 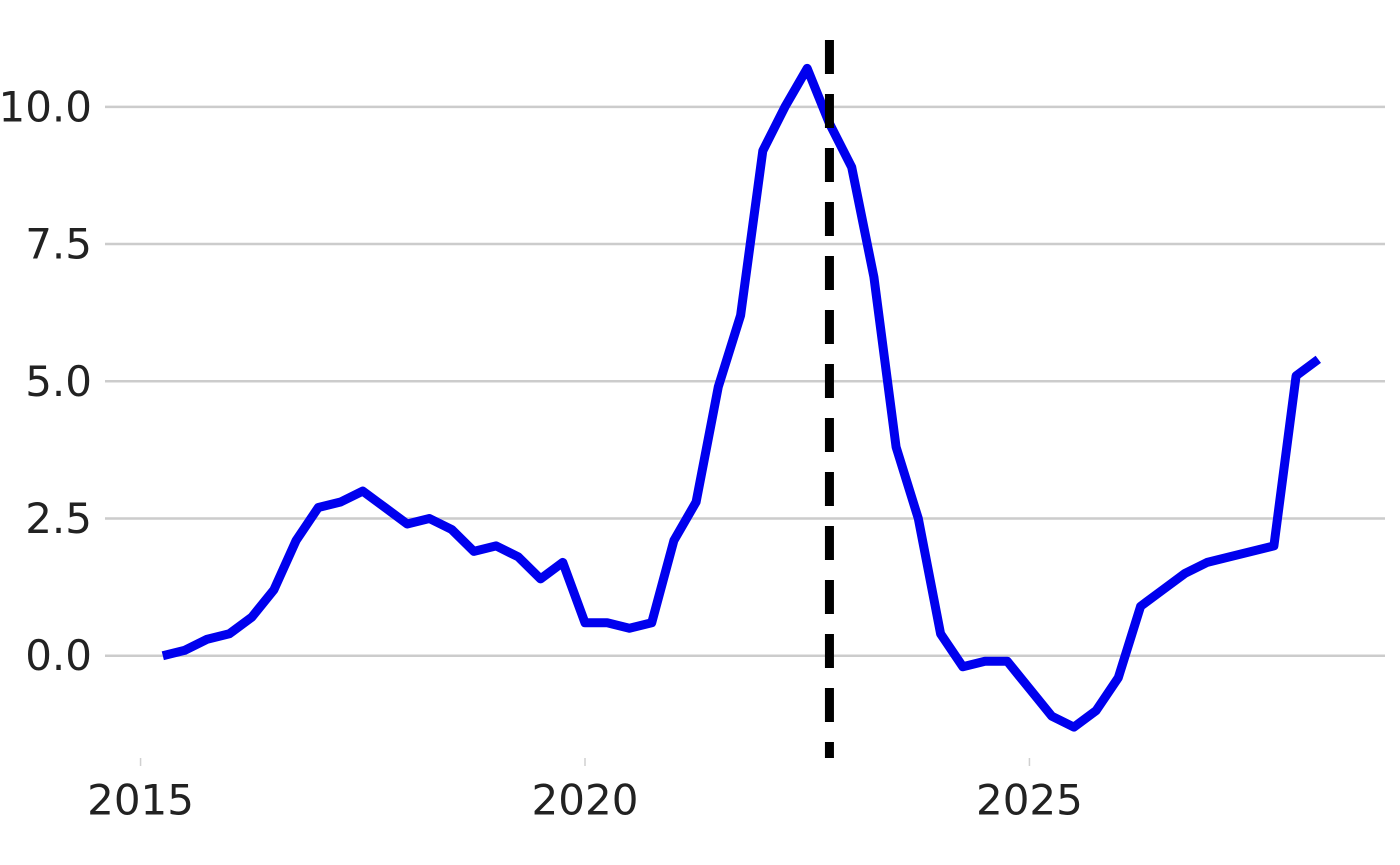 I want to click on y-tick-label: 0.0, so click(x=58, y=655).